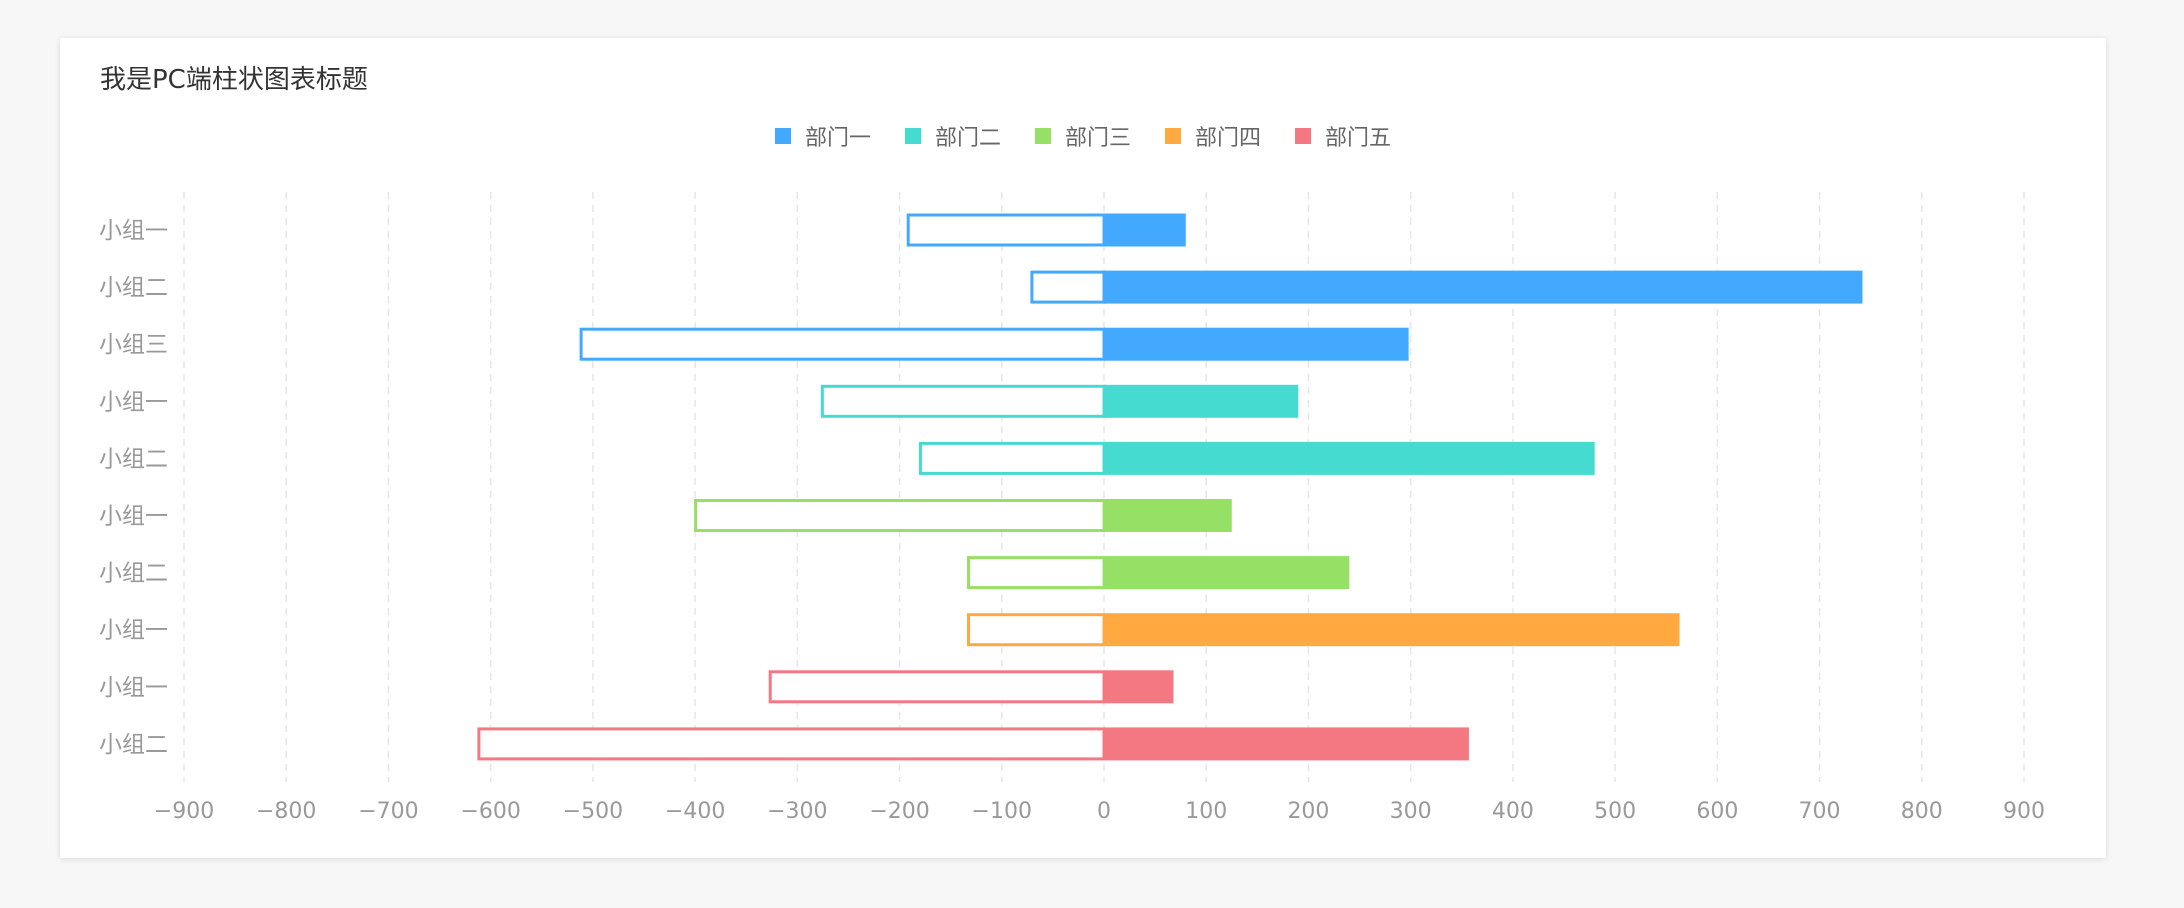 The width and height of the screenshot is (2184, 908). I want to click on legend-item-dept-5: 部门五, so click(1343, 136).